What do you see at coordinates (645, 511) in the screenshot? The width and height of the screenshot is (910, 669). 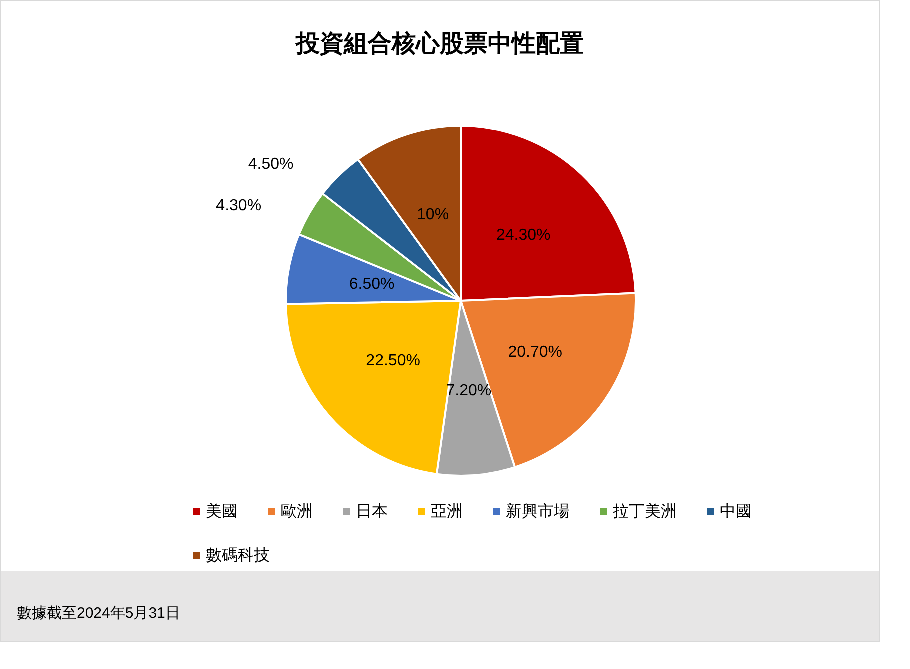 I see `legend-label: 拉丁美洲` at bounding box center [645, 511].